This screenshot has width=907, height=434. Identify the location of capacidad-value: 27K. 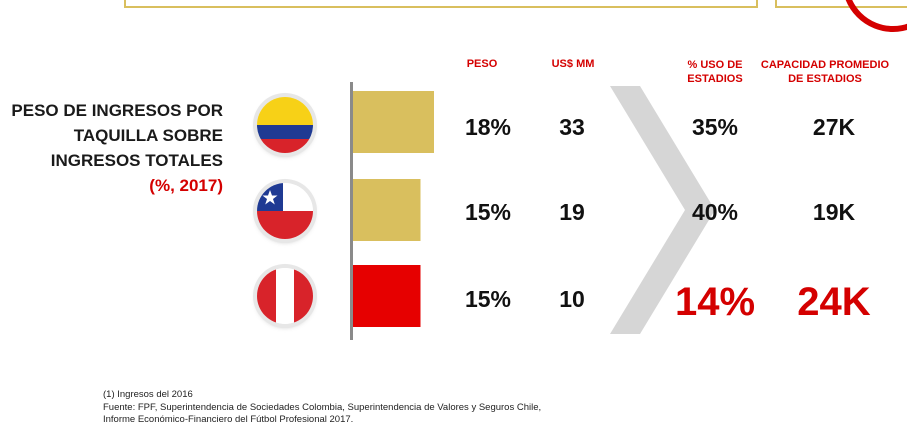
(834, 127).